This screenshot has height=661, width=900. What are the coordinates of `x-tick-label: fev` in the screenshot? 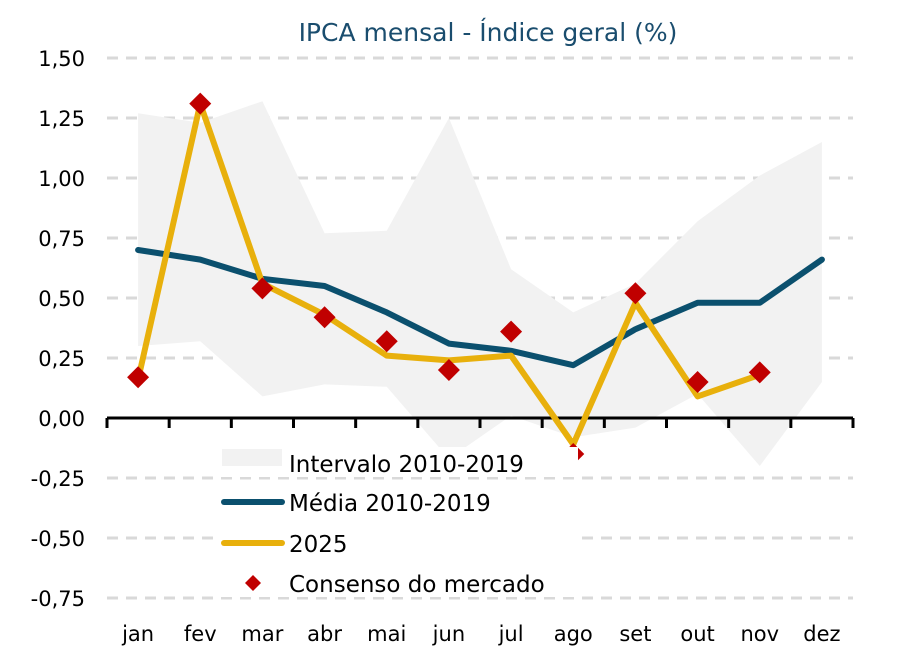 It's located at (200, 634).